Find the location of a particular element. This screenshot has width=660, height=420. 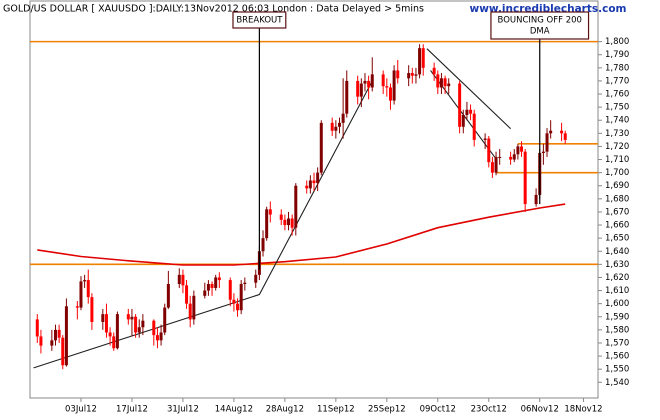

y-tick-label: 1,640 is located at coordinates (617, 252).